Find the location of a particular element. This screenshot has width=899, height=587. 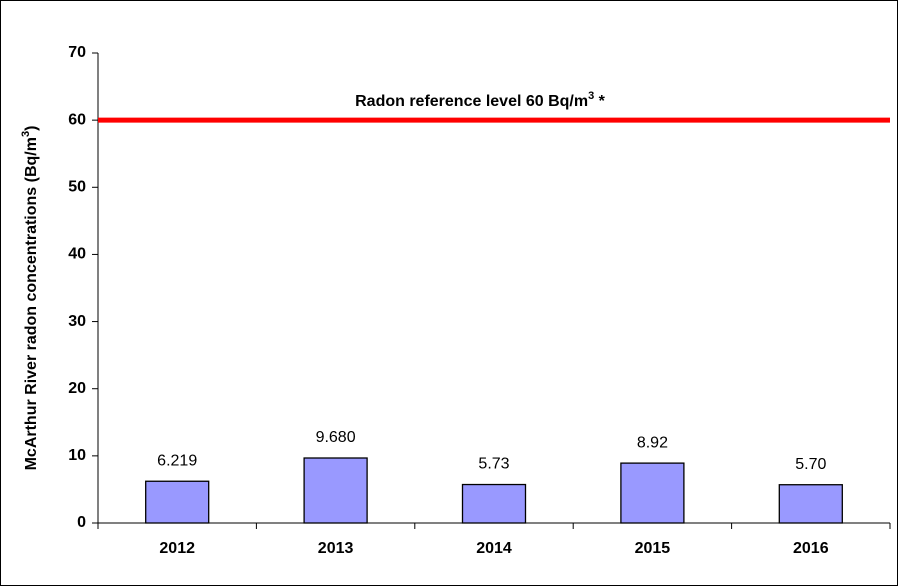

y-tick-label: 60 is located at coordinates (77, 119).